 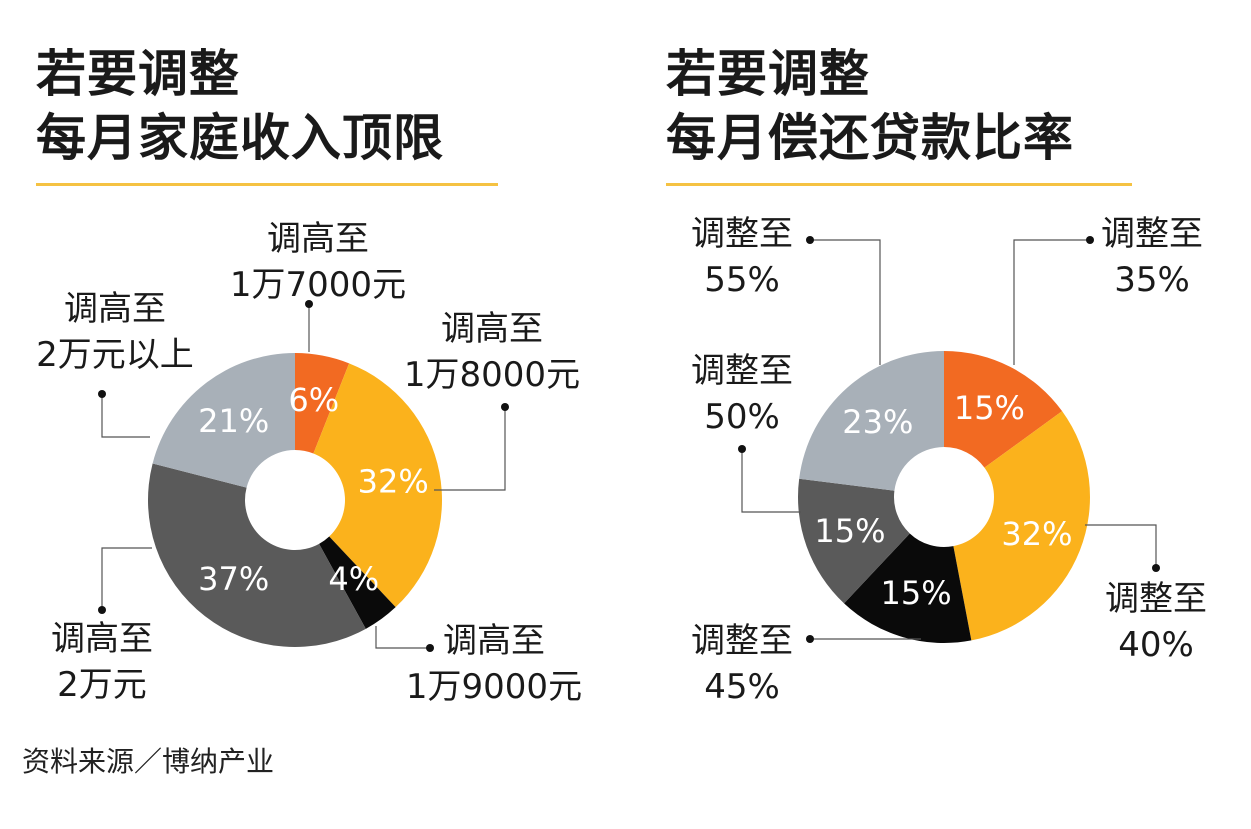 What do you see at coordinates (115, 355) in the screenshot?
I see `chart-1-legend-5-line-2: 2万元以上` at bounding box center [115, 355].